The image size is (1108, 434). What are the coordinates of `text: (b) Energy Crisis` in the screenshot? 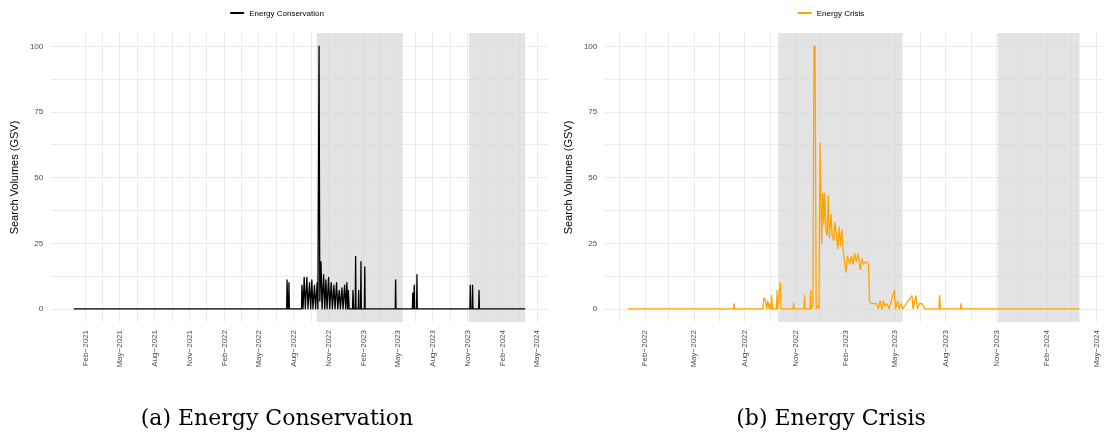 It's located at (831, 417).